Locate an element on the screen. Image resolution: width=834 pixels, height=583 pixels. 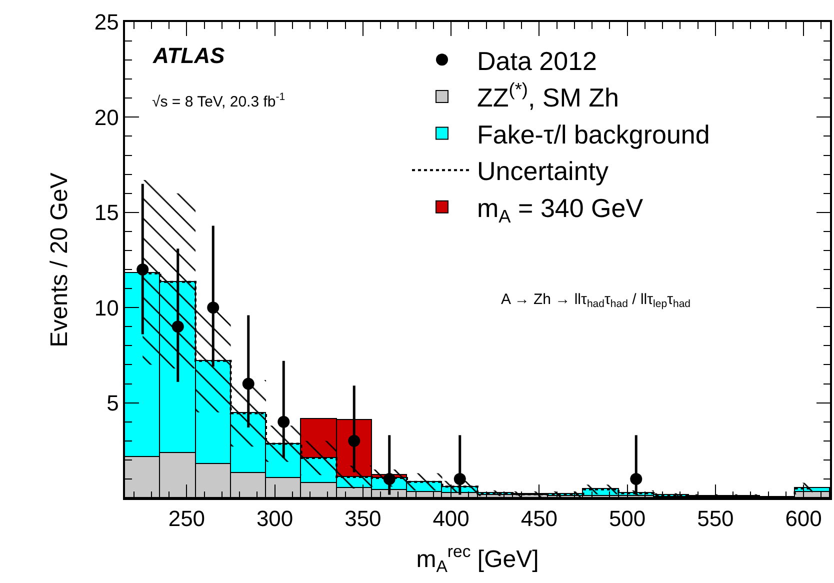
legend-label: Fake-τ/l background is located at coordinates (593, 134).